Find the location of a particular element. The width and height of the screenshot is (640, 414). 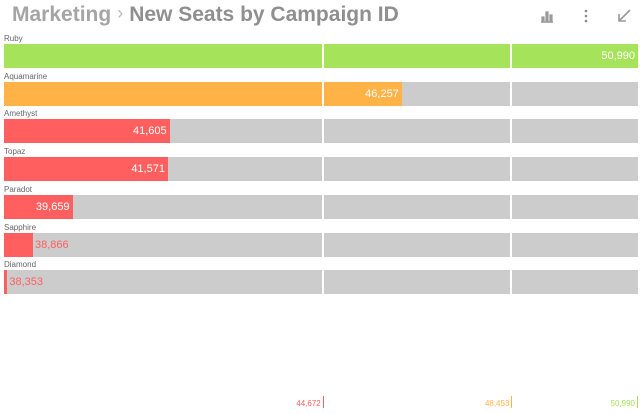

category-label: Amethyst is located at coordinates (21, 114).